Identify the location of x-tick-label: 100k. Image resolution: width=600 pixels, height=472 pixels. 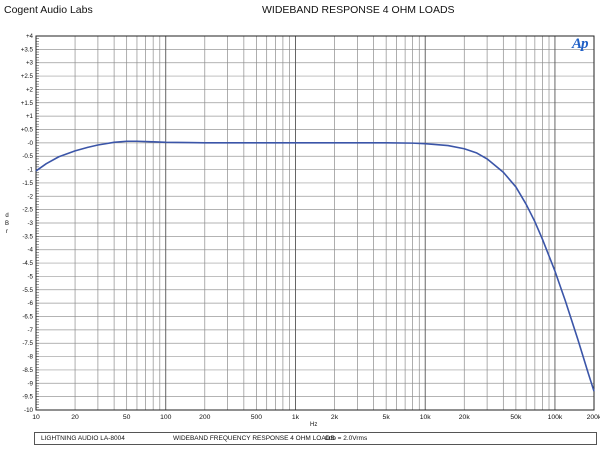
(555, 417).